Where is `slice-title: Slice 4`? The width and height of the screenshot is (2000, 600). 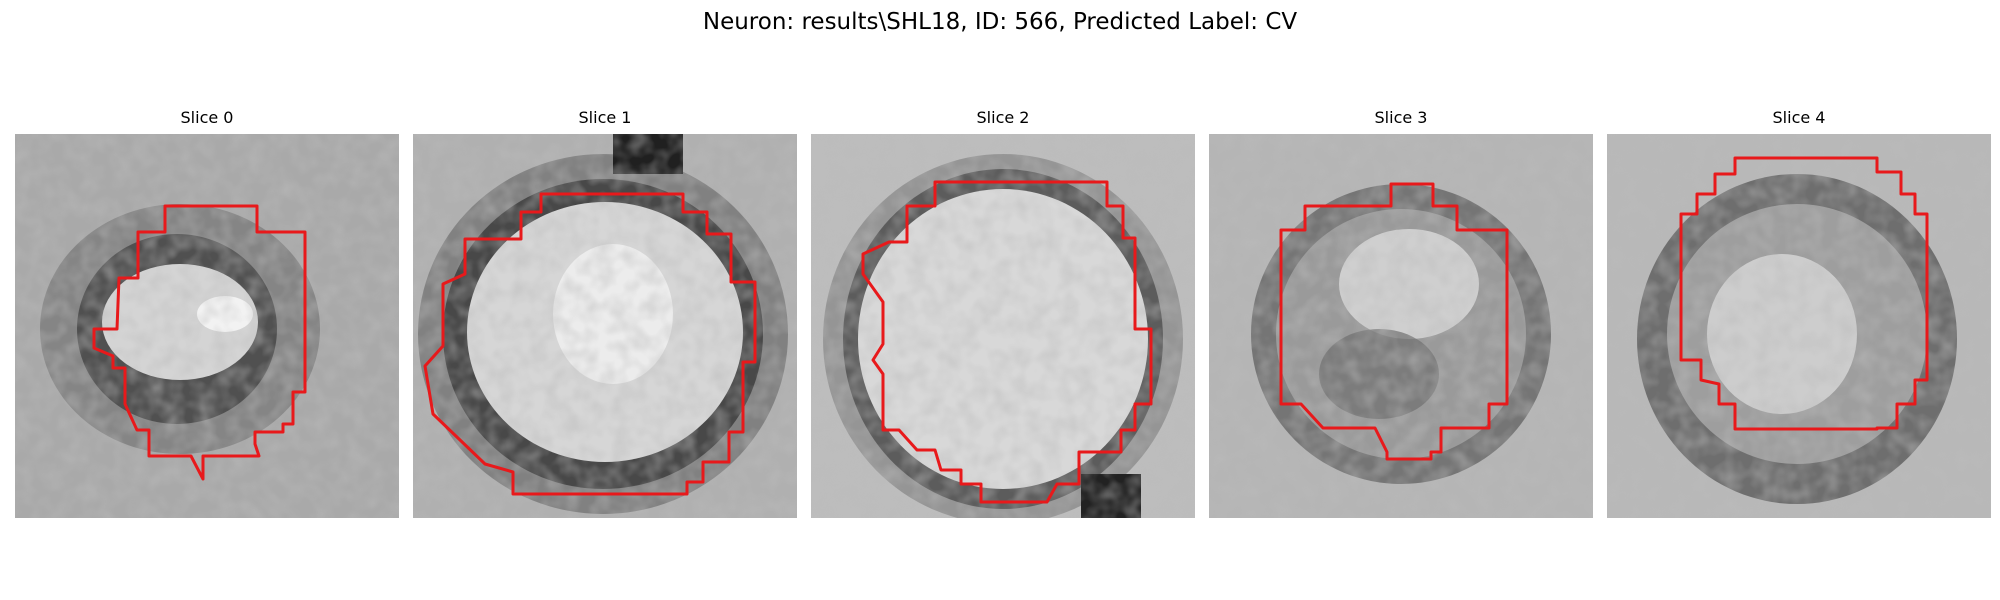
slice-title: Slice 4 is located at coordinates (1799, 117).